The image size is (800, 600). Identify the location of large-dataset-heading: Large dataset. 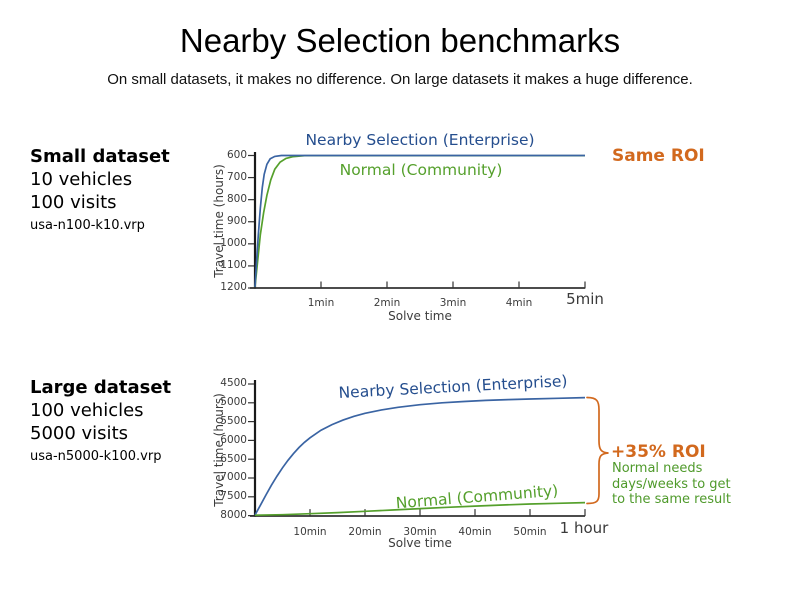
(101, 387).